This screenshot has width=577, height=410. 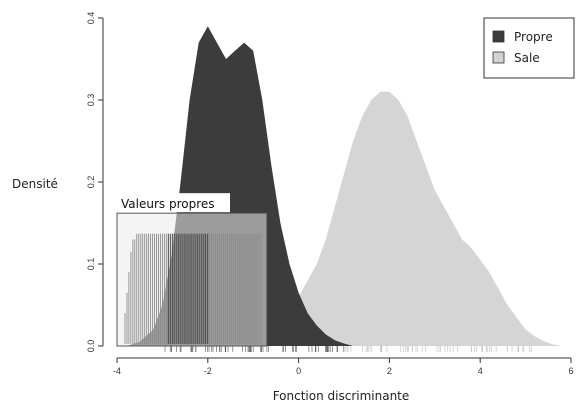 I want to click on eigenvalues-inset: Valeurs propres, so click(x=192, y=270).